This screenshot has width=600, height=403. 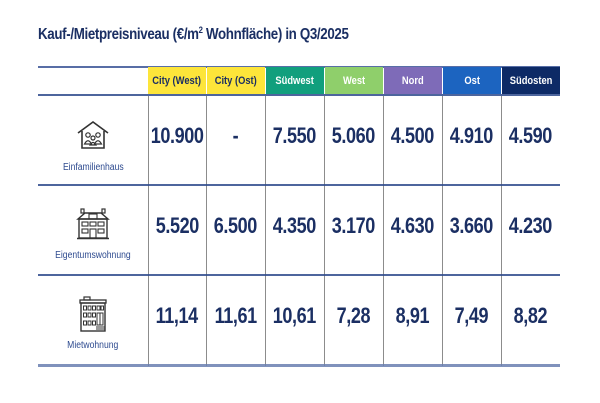 What do you see at coordinates (353, 225) in the screenshot?
I see `value-cell: 3.170` at bounding box center [353, 225].